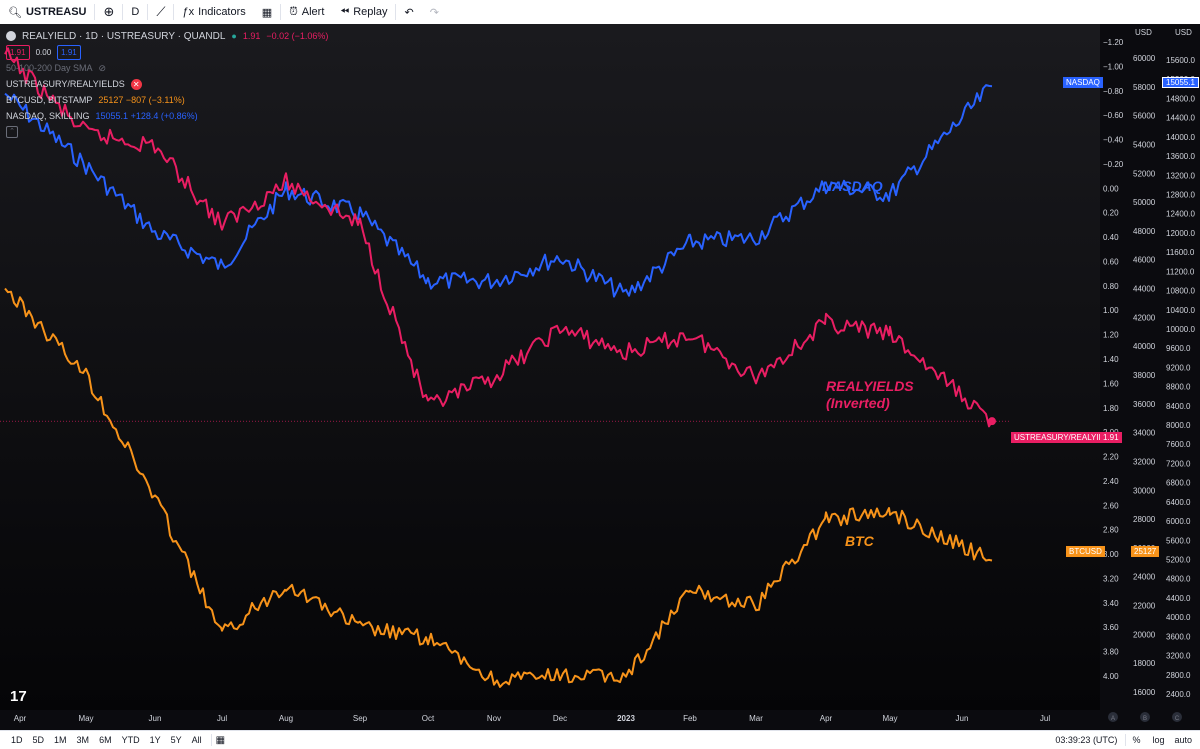 The image size is (1200, 749). Describe the element at coordinates (1158, 740) in the screenshot. I see `log-toggle: log` at that location.